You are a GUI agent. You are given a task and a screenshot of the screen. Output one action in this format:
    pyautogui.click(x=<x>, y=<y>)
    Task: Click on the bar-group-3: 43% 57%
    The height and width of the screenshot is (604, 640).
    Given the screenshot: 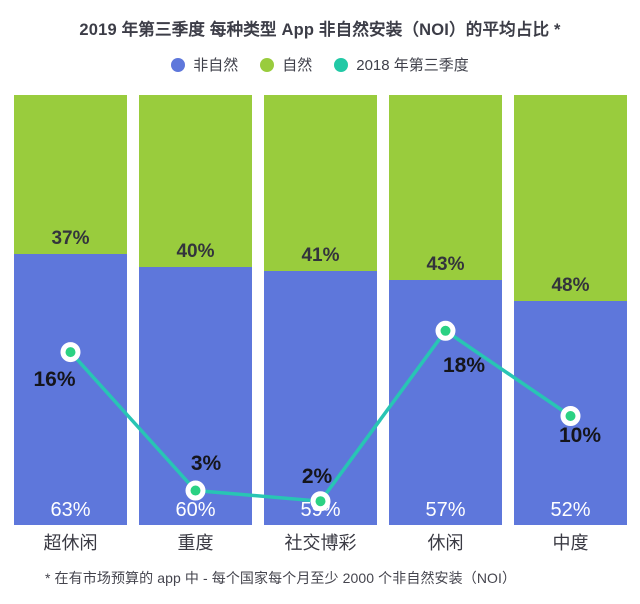 What is the action you would take?
    pyautogui.click(x=445, y=310)
    